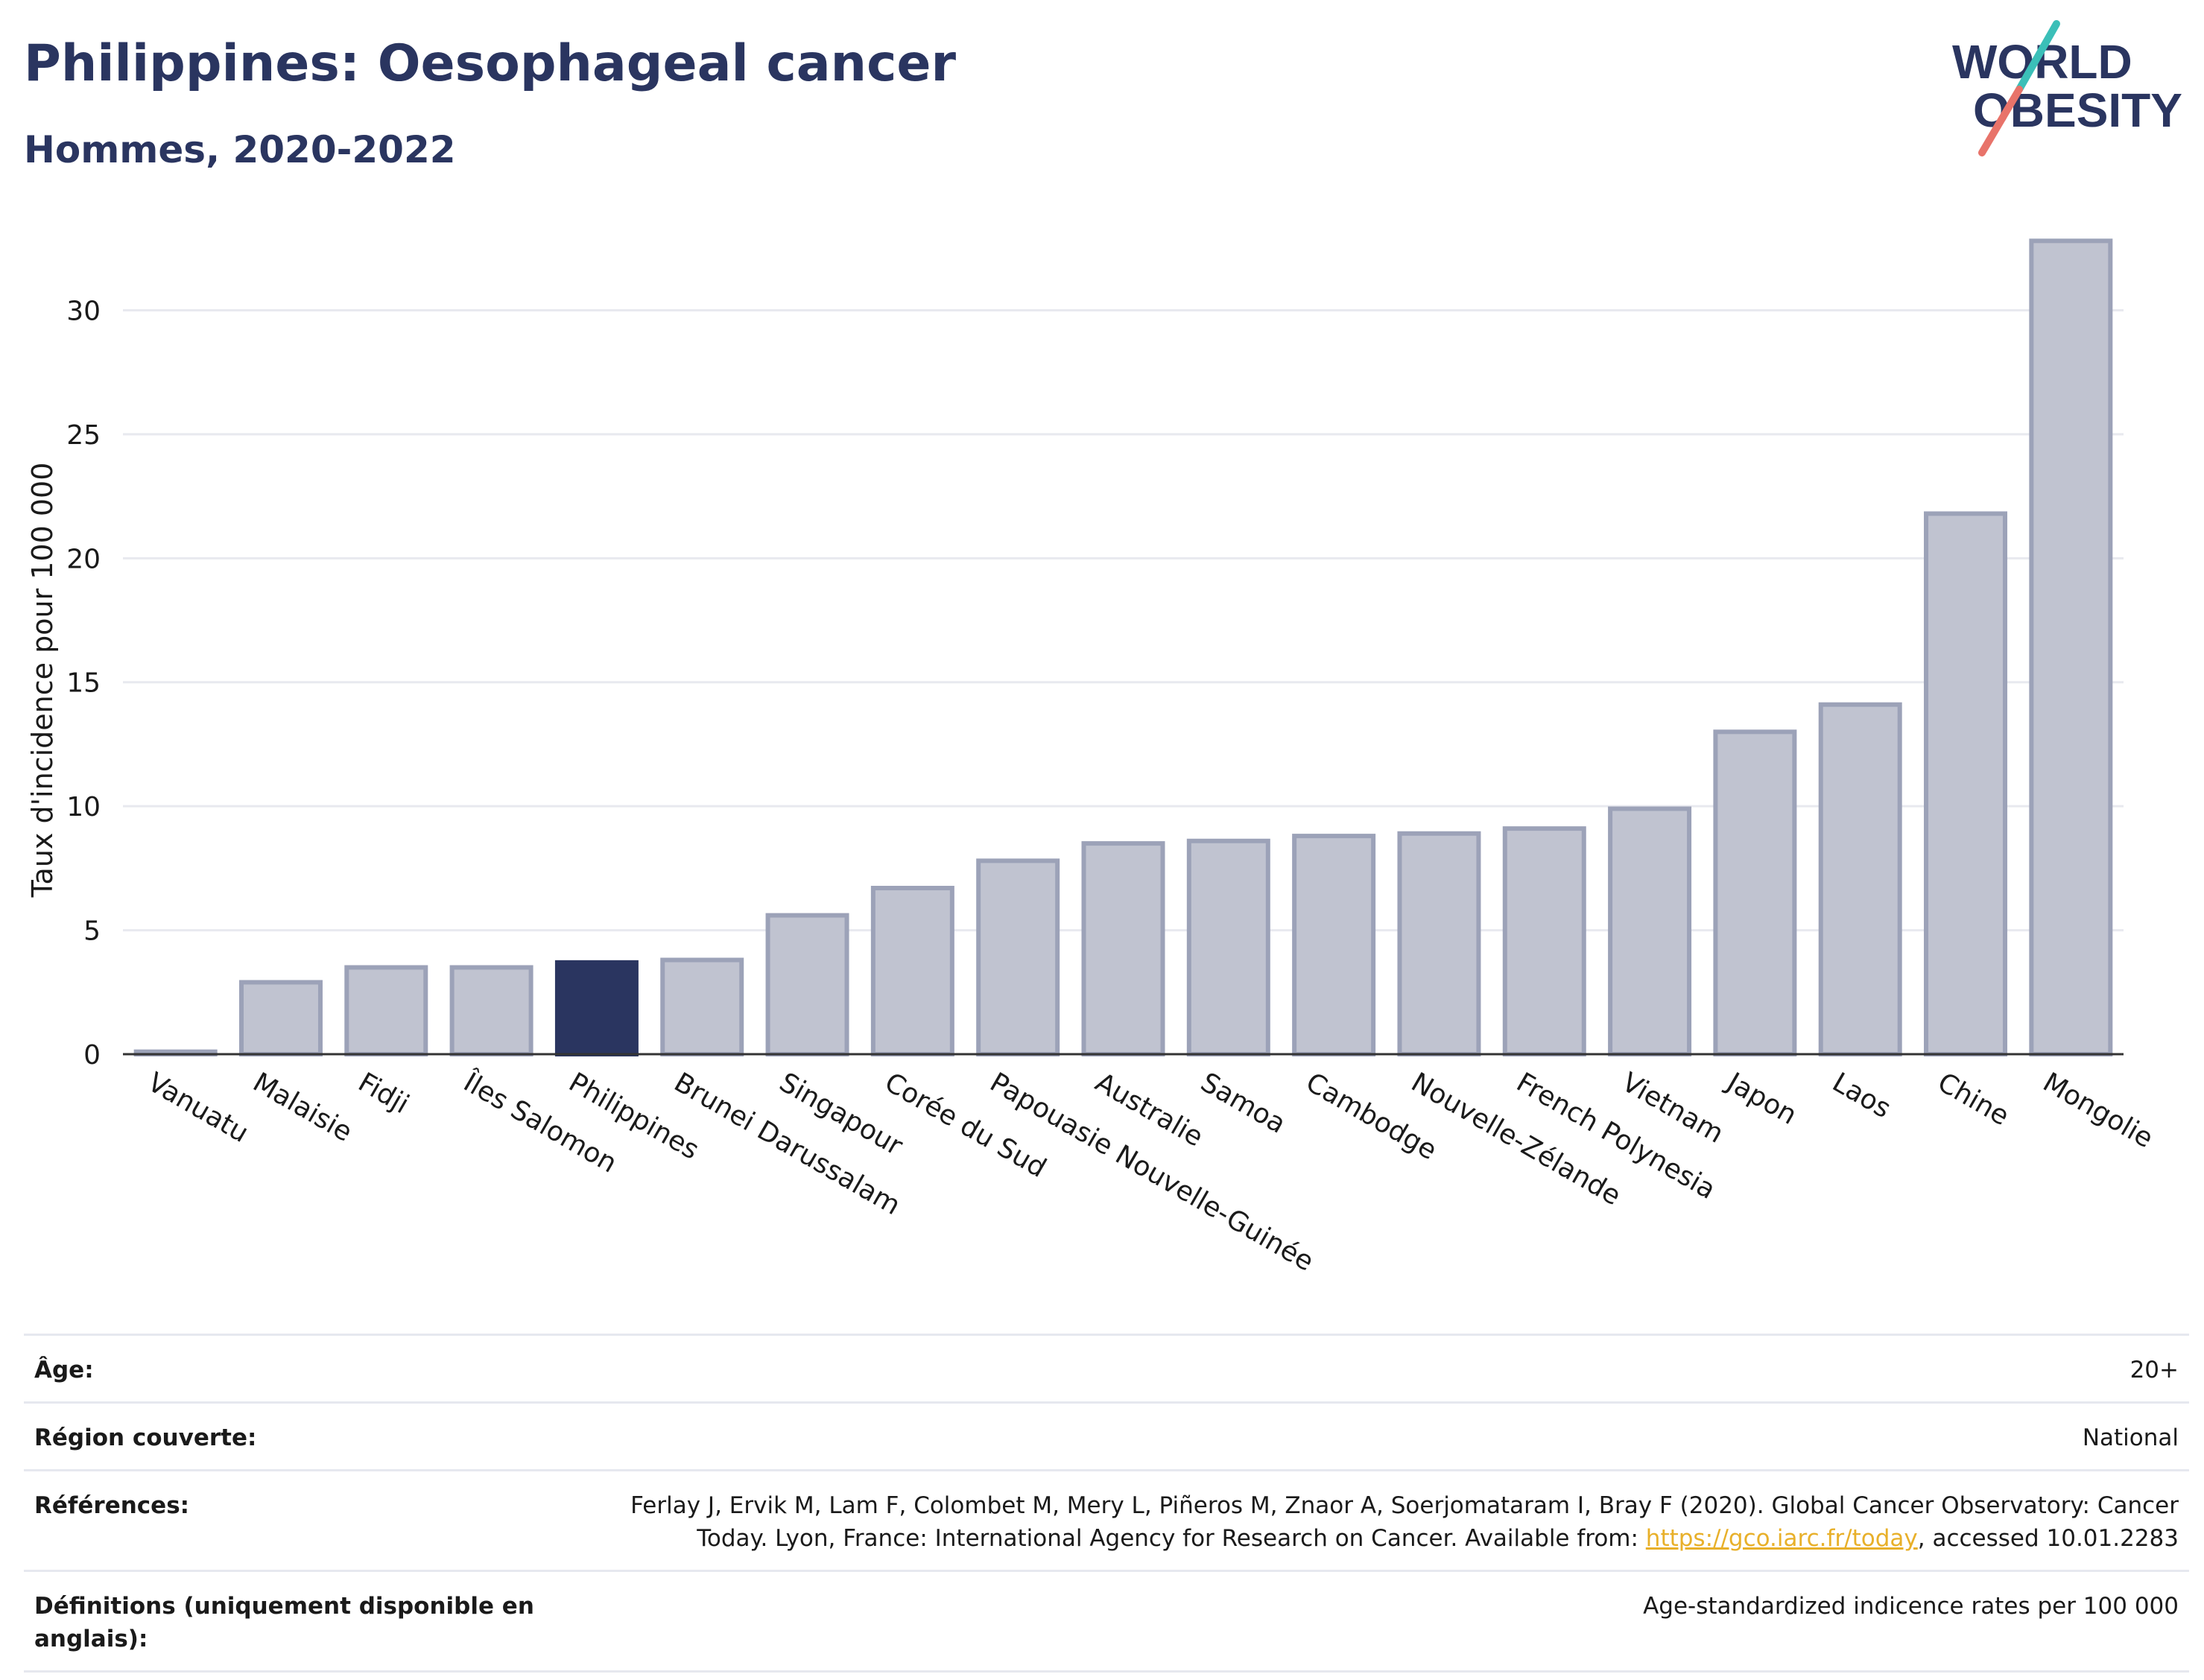 This screenshot has height=1680, width=2204. I want to click on bar-iles-salomon, so click(491, 1010).